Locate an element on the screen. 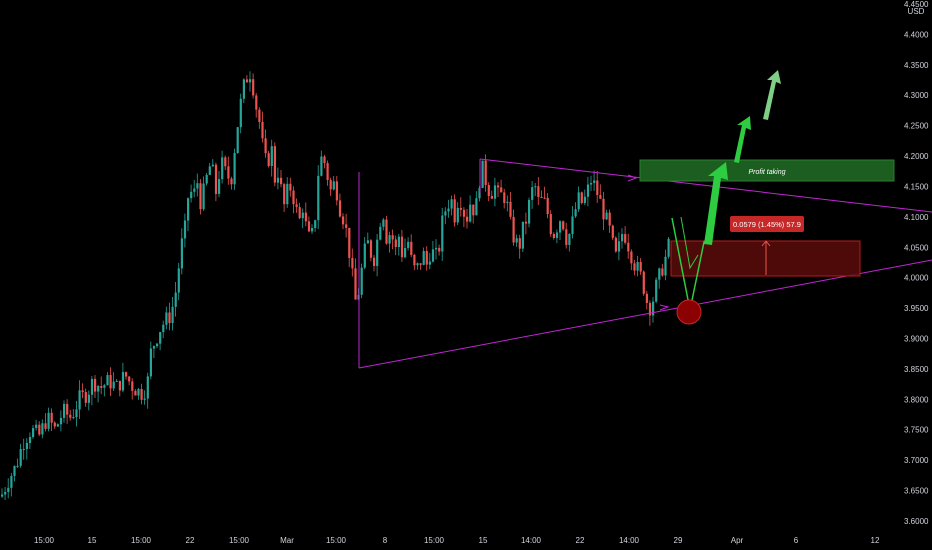 The height and width of the screenshot is (550, 932). y-tick-label: 4.0500 is located at coordinates (916, 247).